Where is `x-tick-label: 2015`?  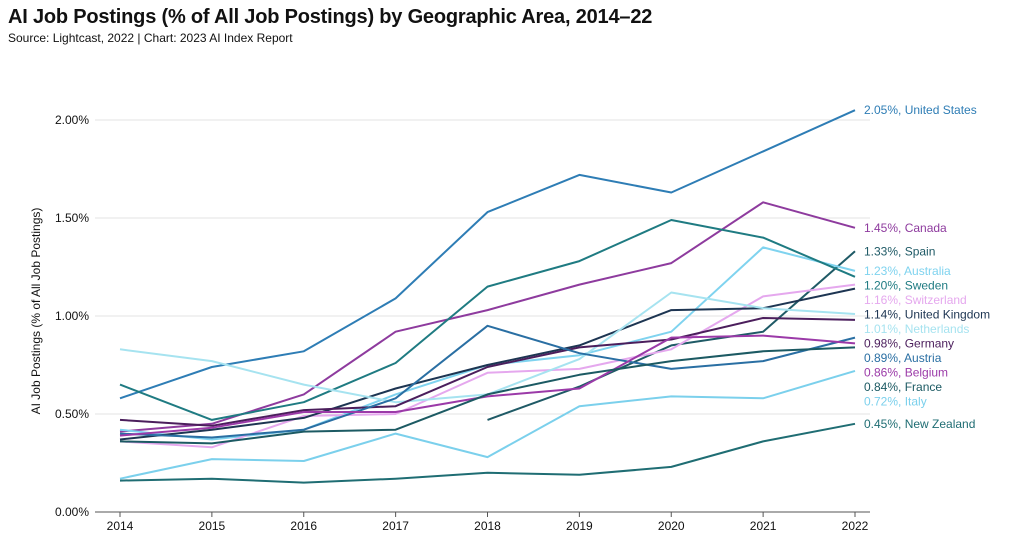
x-tick-label: 2015 is located at coordinates (212, 526).